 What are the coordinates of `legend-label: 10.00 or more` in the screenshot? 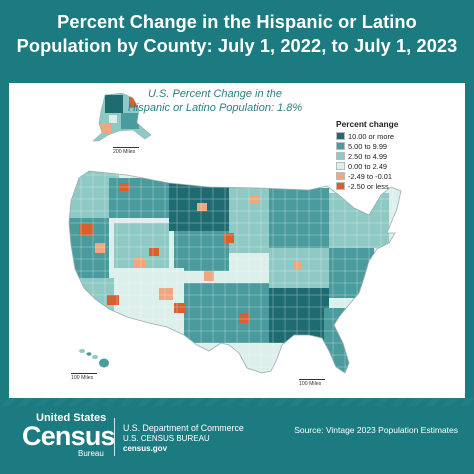 It's located at (371, 136).